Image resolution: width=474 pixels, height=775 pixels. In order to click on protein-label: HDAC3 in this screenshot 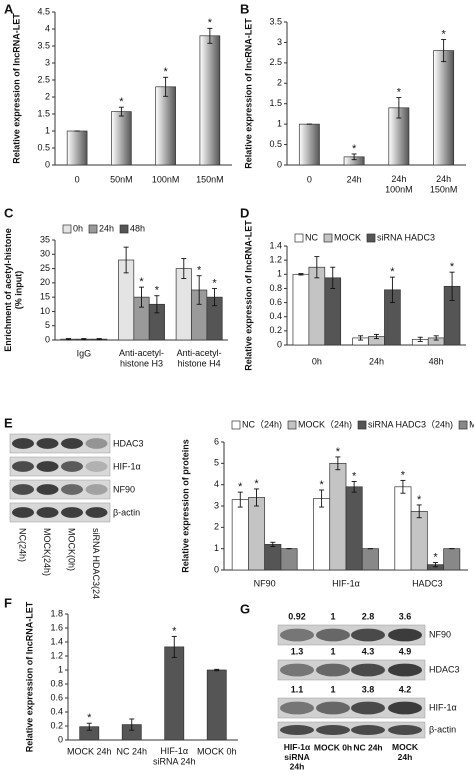, I will do `click(128, 443)`.